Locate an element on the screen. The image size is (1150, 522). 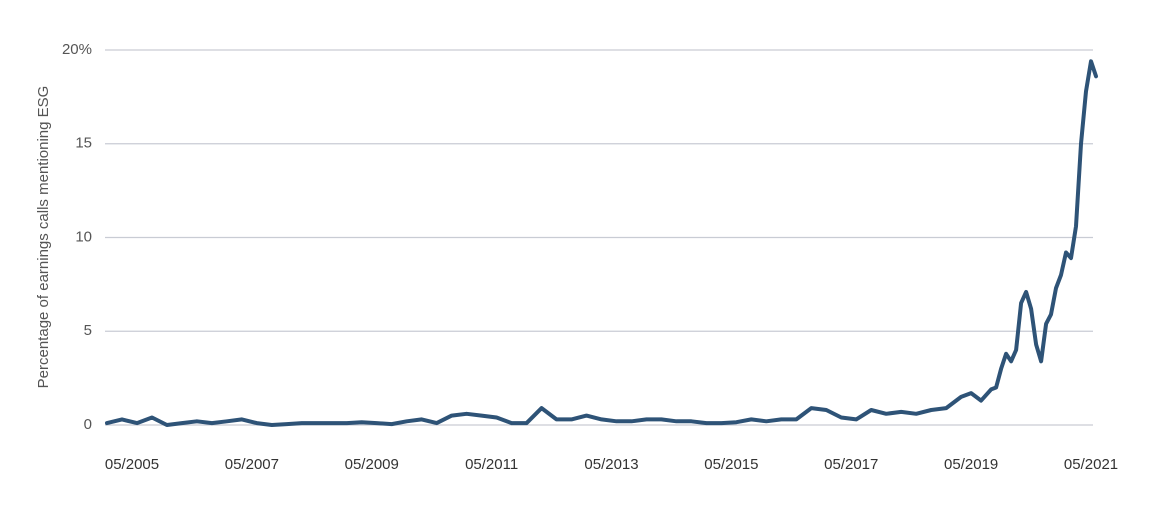
x-tick-label: 05/2015 is located at coordinates (731, 464).